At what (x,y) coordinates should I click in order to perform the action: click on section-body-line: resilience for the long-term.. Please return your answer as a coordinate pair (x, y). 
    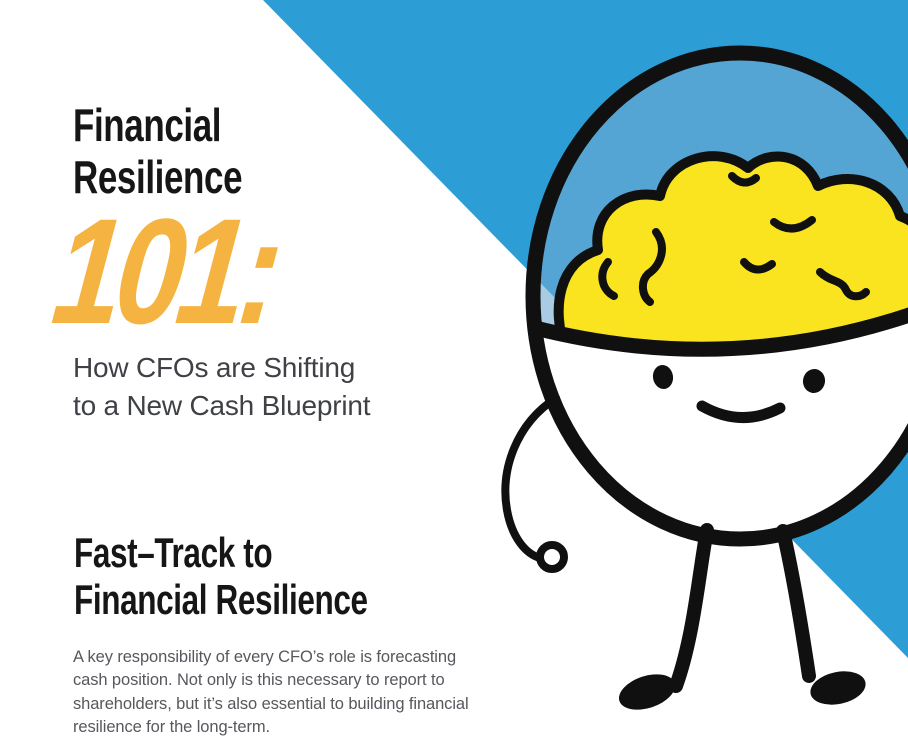
    Looking at the image, I should click on (172, 727).